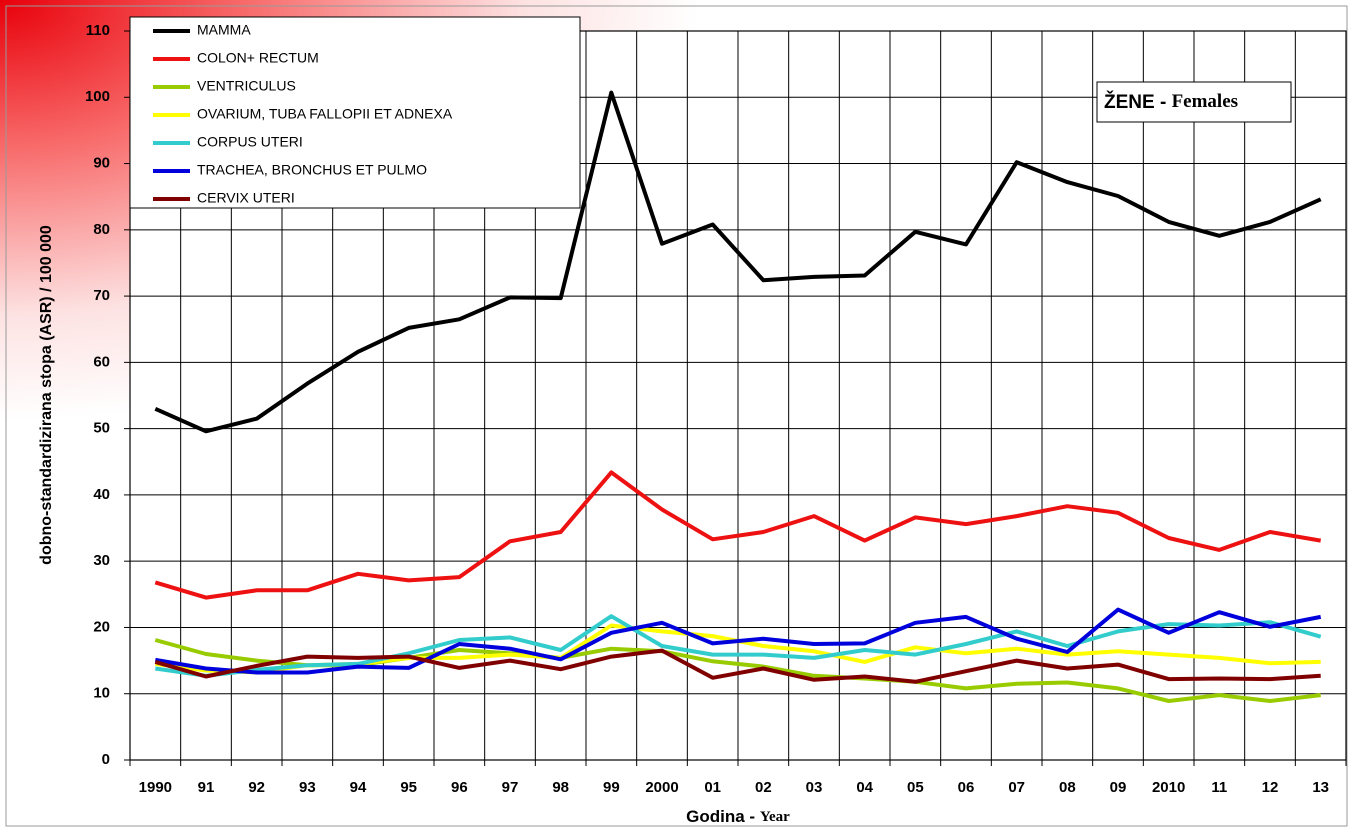 This screenshot has height=832, width=1353. What do you see at coordinates (1118, 787) in the screenshot?
I see `x-tick-label: 09` at bounding box center [1118, 787].